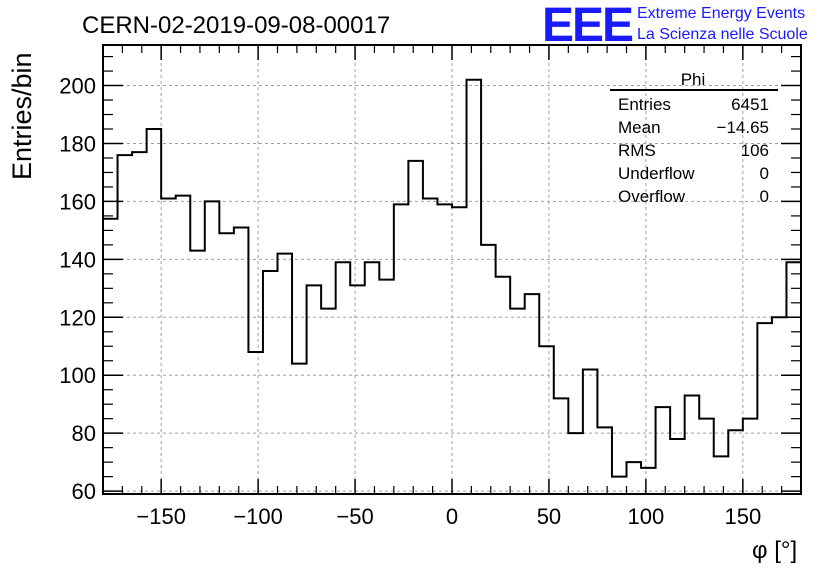 The image size is (836, 572). What do you see at coordinates (637, 150) in the screenshot?
I see `stats-row-label: RMS` at bounding box center [637, 150].